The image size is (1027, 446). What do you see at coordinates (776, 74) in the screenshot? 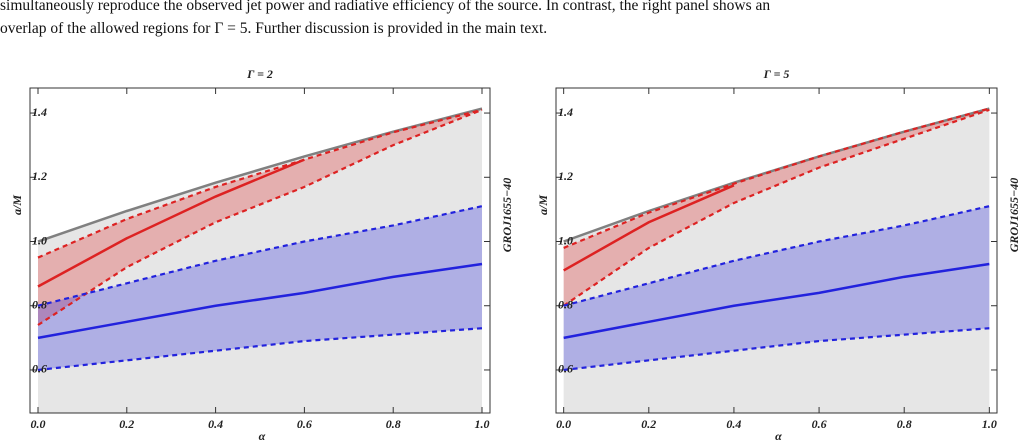
I see `panel-title: Γ = 5` at bounding box center [776, 74].